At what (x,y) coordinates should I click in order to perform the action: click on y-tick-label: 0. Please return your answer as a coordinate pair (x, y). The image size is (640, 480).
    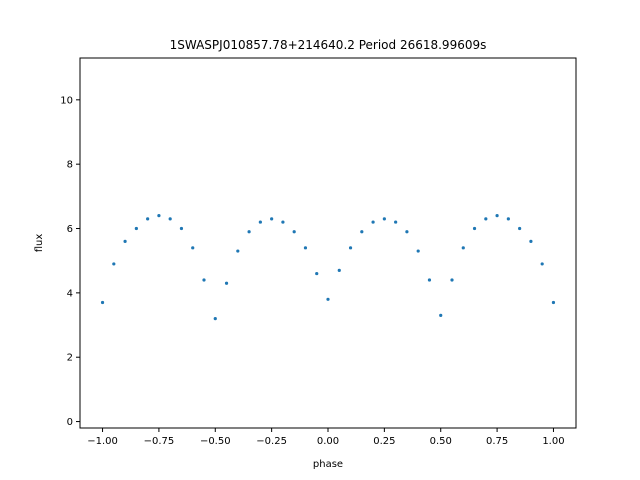
    Looking at the image, I should click on (70, 422).